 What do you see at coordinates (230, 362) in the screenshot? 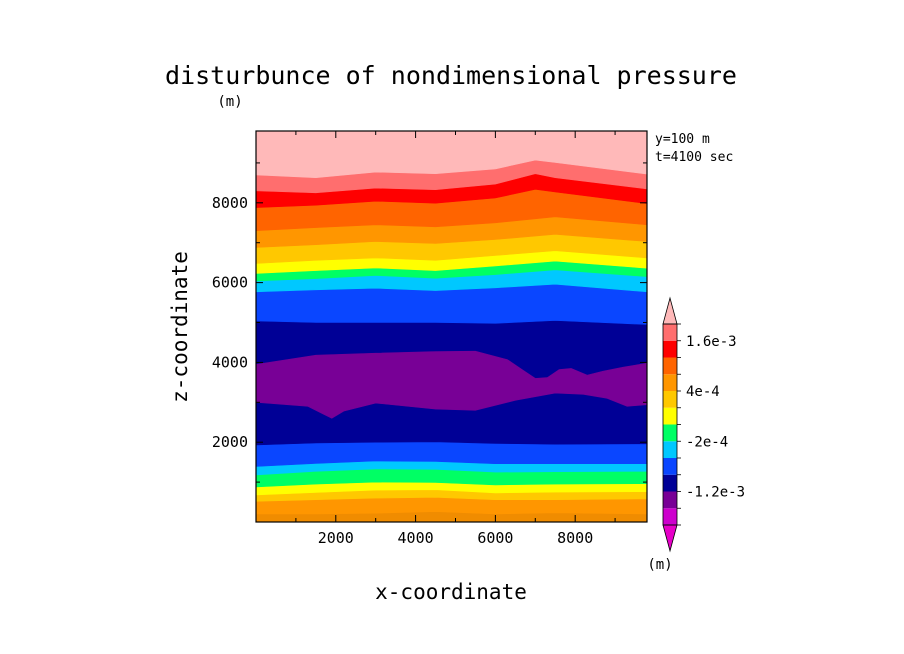
I see `y-tick-label: 4000` at bounding box center [230, 362].